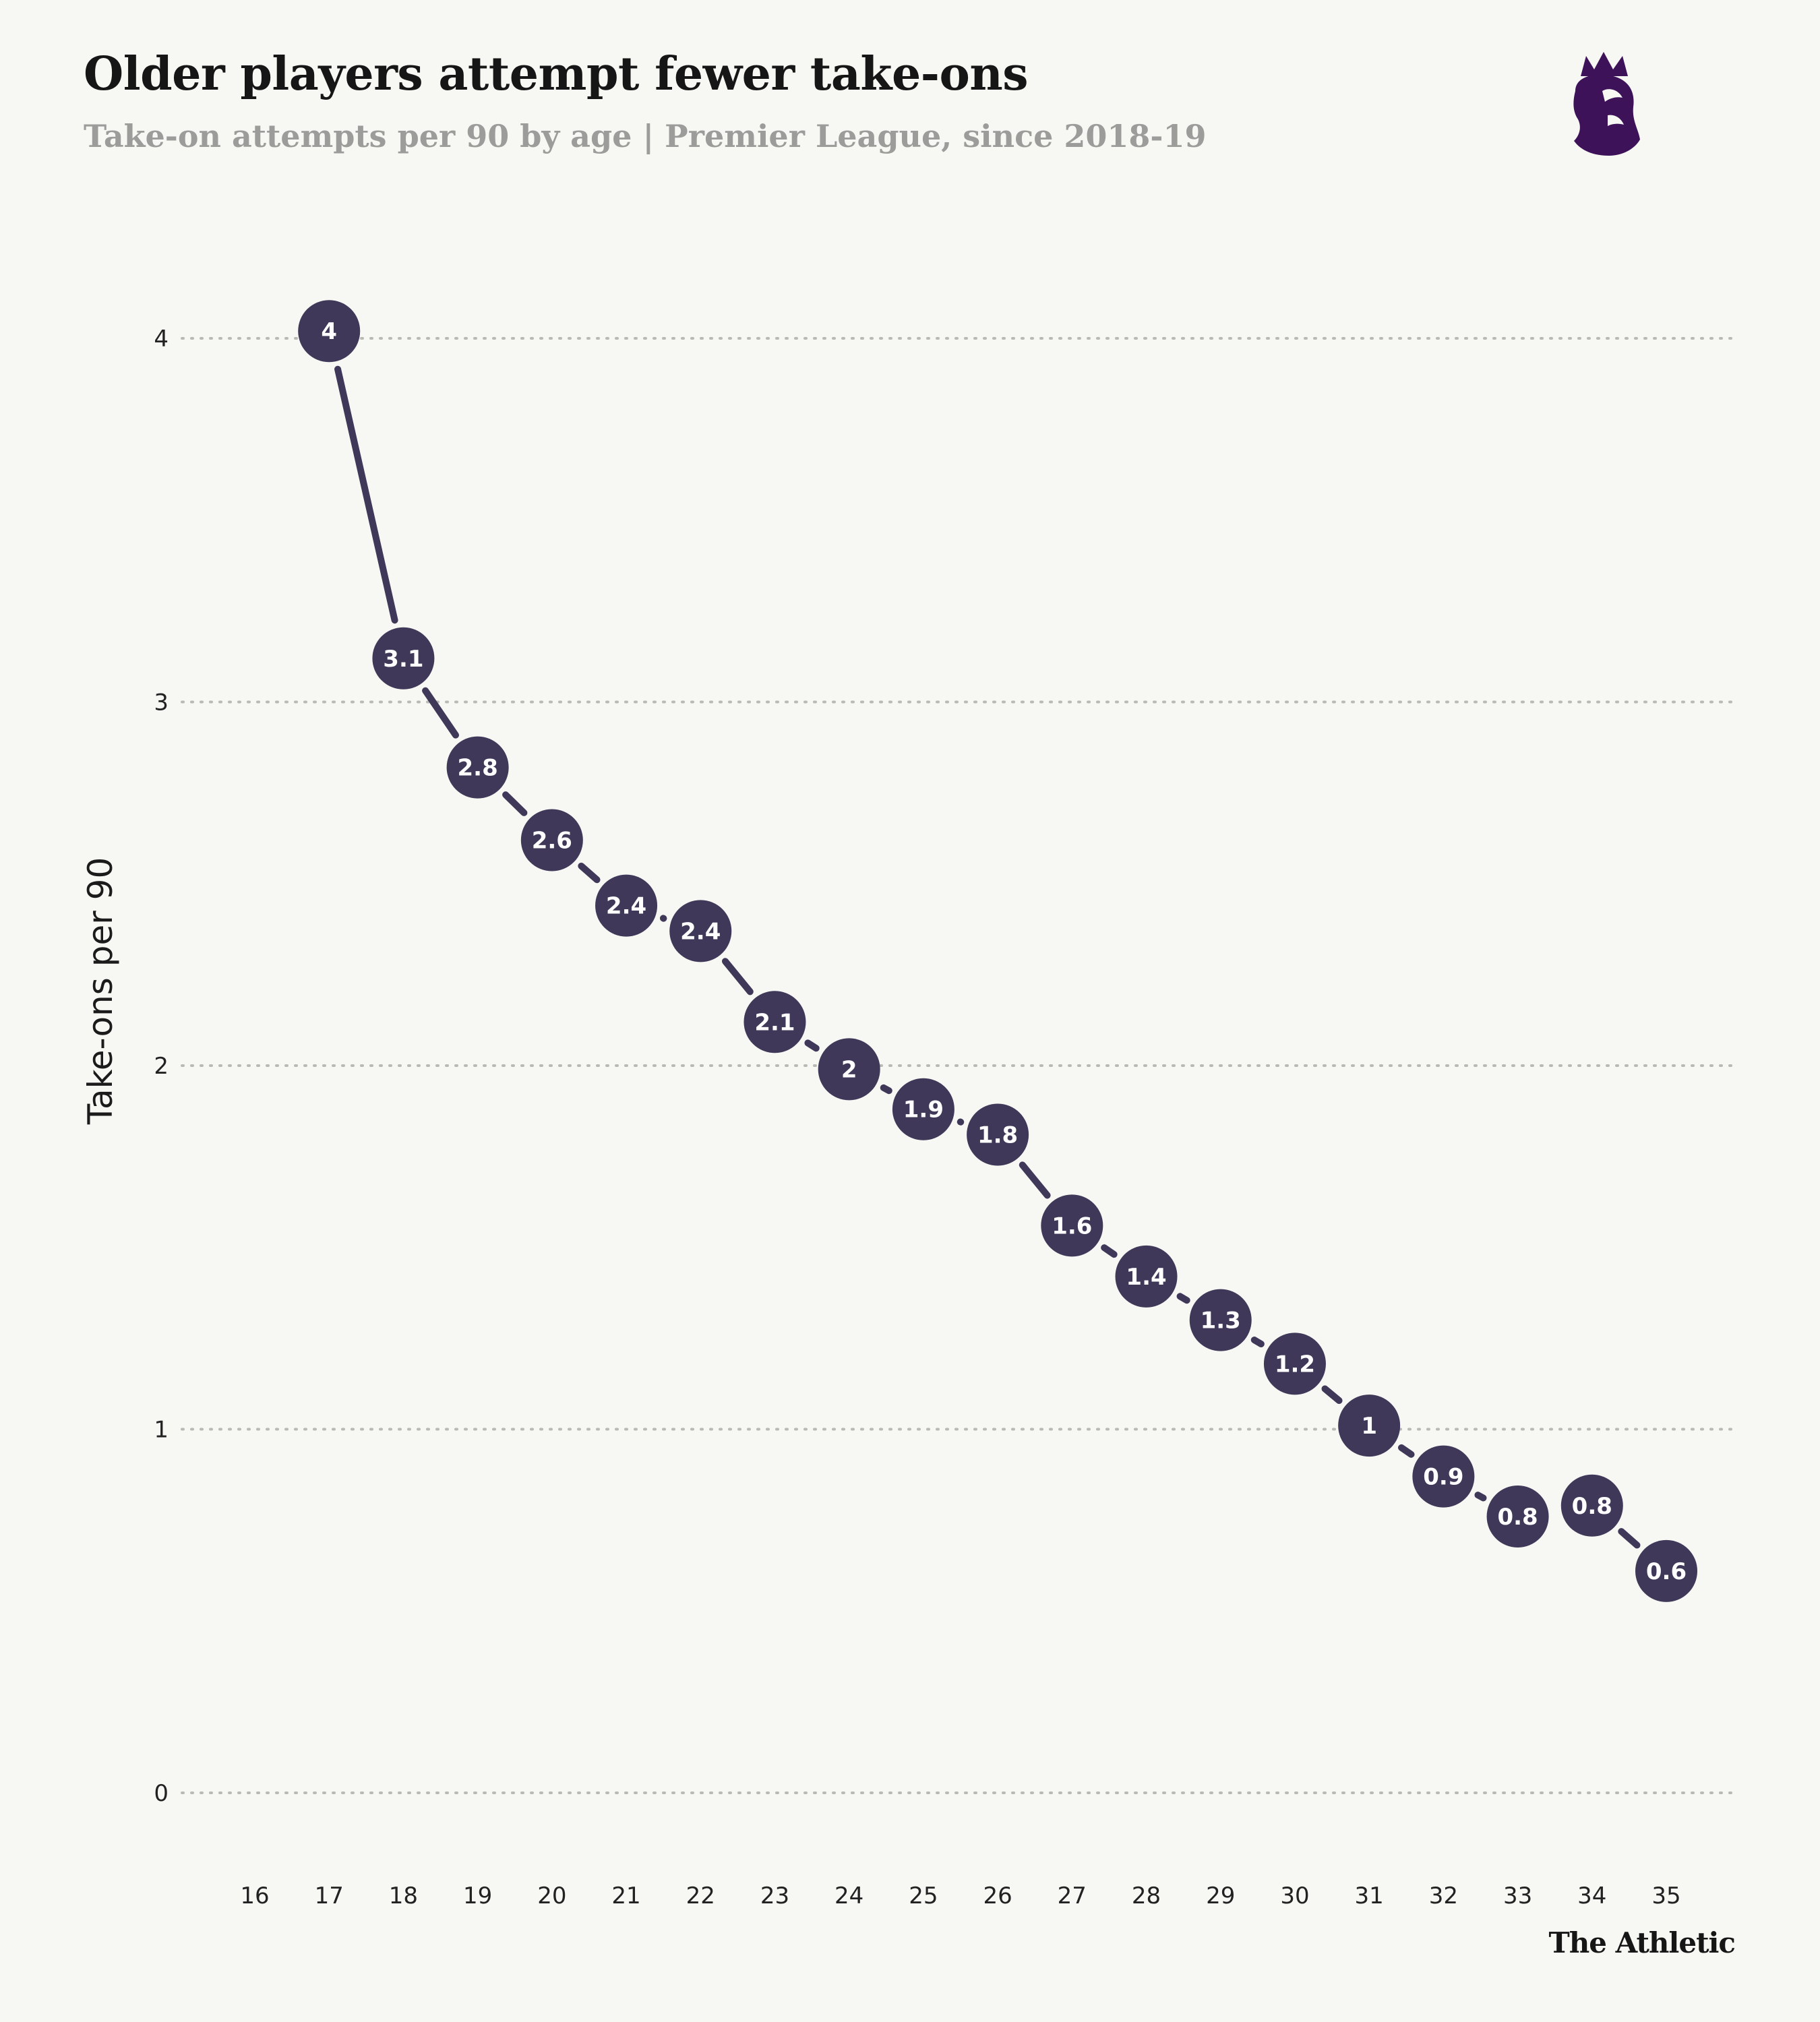 The height and width of the screenshot is (2022, 1820). Describe the element at coordinates (100, 991) in the screenshot. I see `y-axis-label: Take-ons per 90` at that location.